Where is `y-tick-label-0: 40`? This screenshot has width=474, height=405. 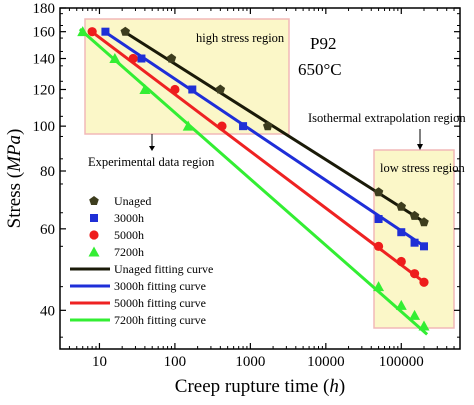
y-tick-label-0: 40 is located at coordinates (47, 311).